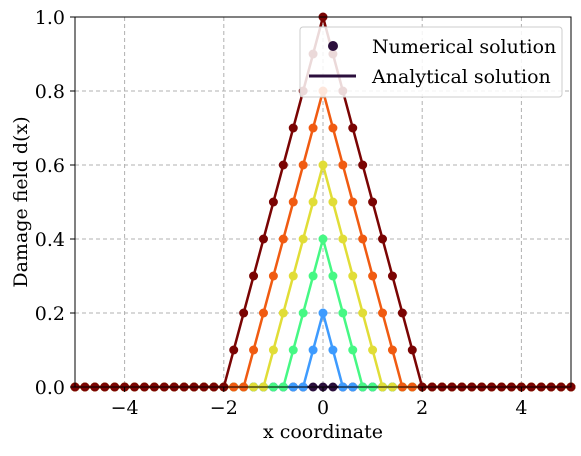 Image resolution: width=581 pixels, height=456 pixels. Describe the element at coordinates (55, 203) in the screenshot. I see `y-axis-ticks: 0.0 0.2 0.4 0.6 0.8 1.0` at that location.